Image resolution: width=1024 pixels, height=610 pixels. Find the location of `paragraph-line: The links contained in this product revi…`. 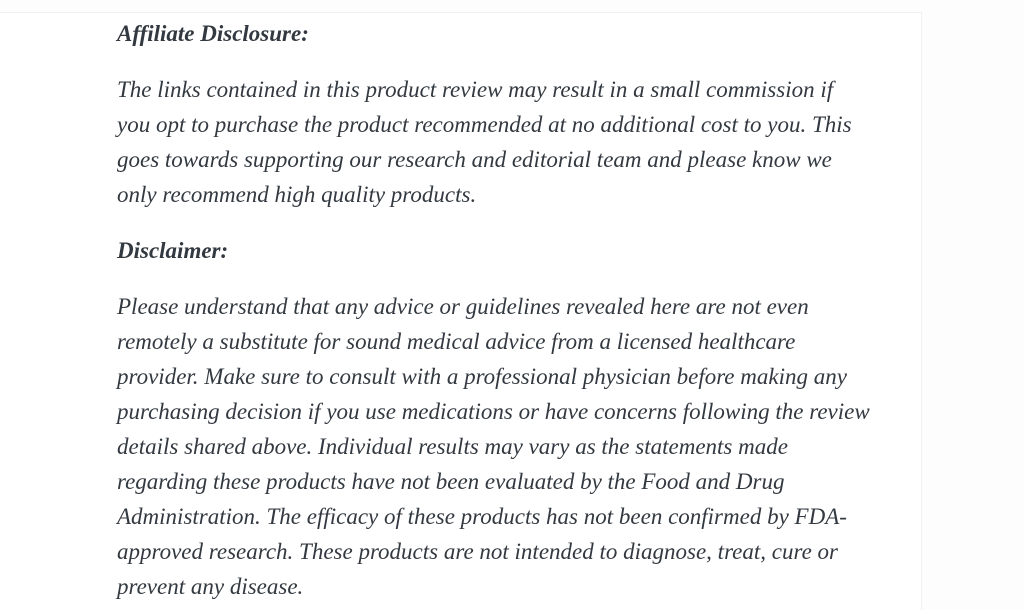

paragraph-line: The links contained in this product revi… is located at coordinates (475, 89).